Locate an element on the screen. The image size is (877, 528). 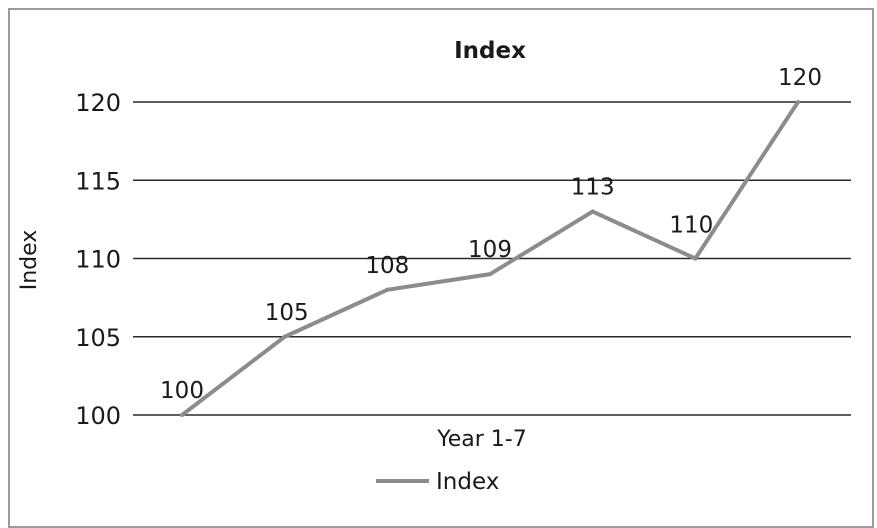
data-label: 105 is located at coordinates (287, 313).